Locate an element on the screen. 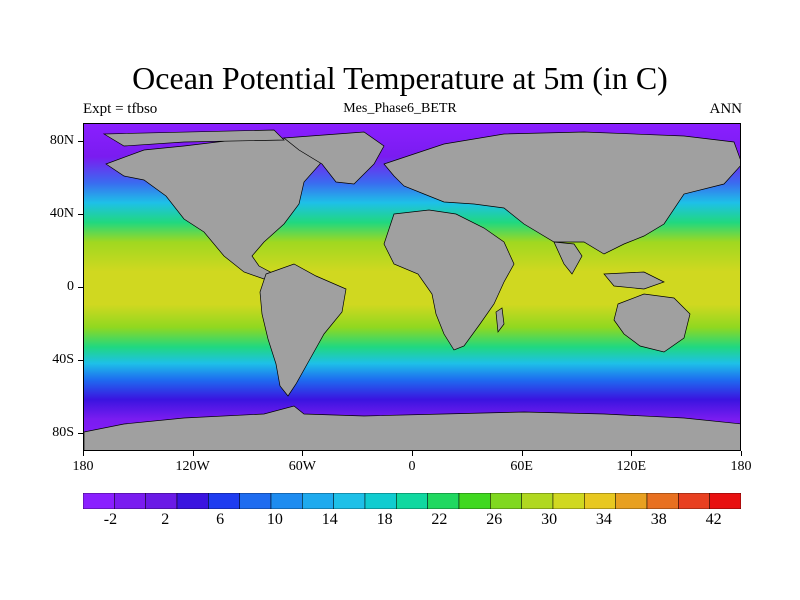 The width and height of the screenshot is (800, 600). lat-label-0: 80N is located at coordinates (61, 141).